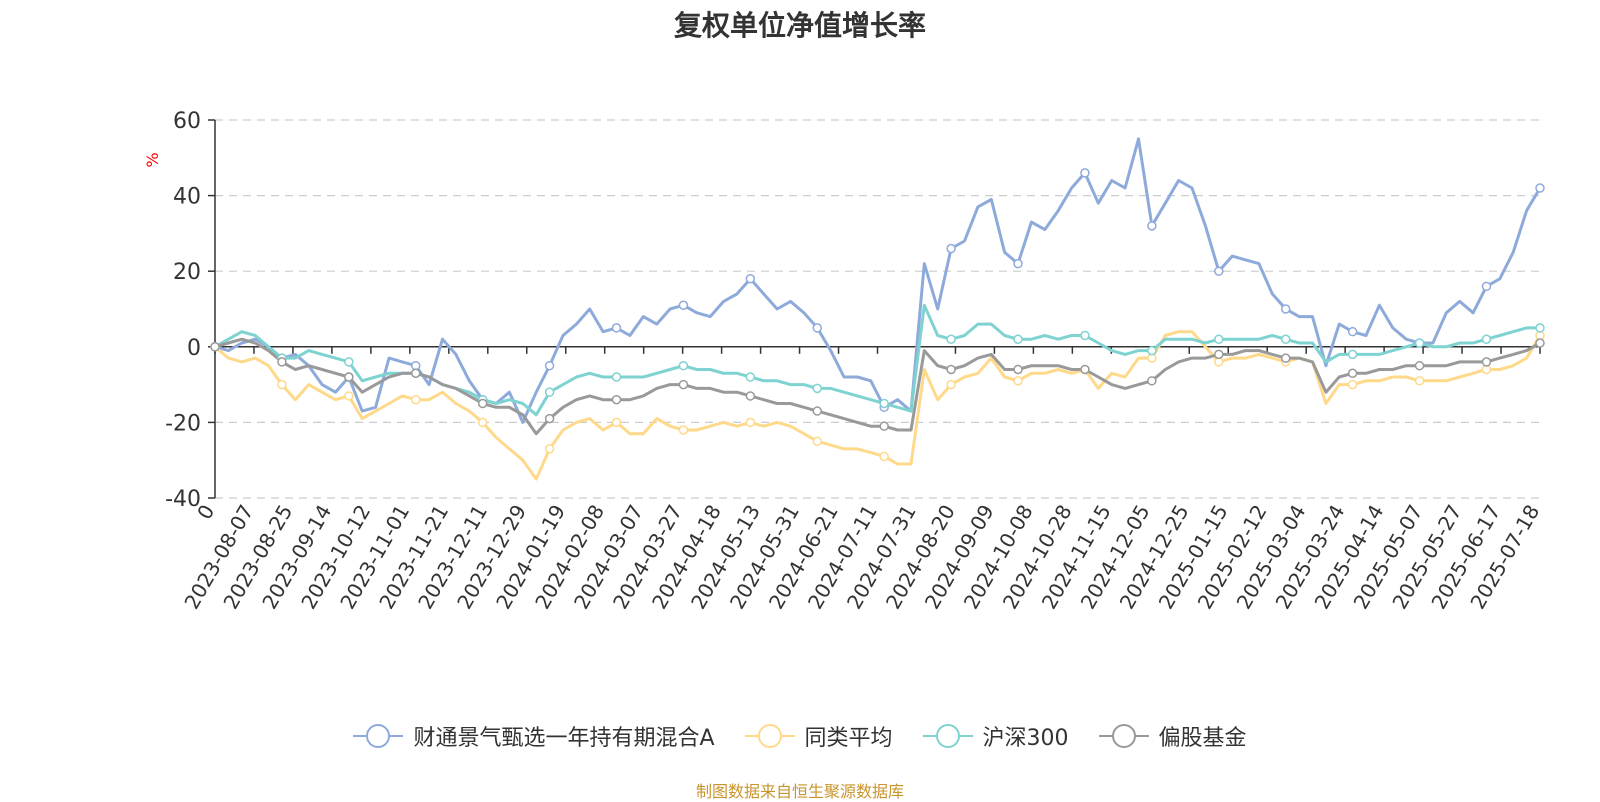  I want to click on legend-item-2: 沪深300, so click(995, 736).